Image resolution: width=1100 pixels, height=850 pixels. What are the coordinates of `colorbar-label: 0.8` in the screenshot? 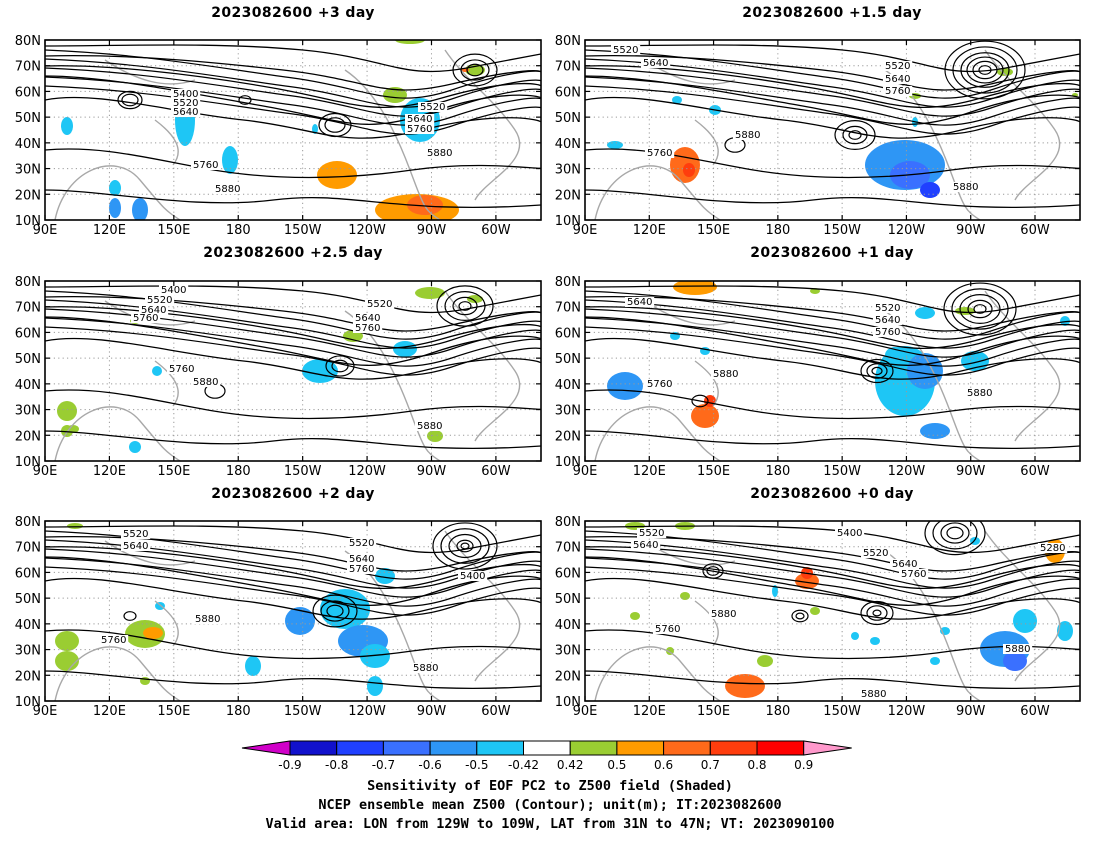 It's located at (756, 765).